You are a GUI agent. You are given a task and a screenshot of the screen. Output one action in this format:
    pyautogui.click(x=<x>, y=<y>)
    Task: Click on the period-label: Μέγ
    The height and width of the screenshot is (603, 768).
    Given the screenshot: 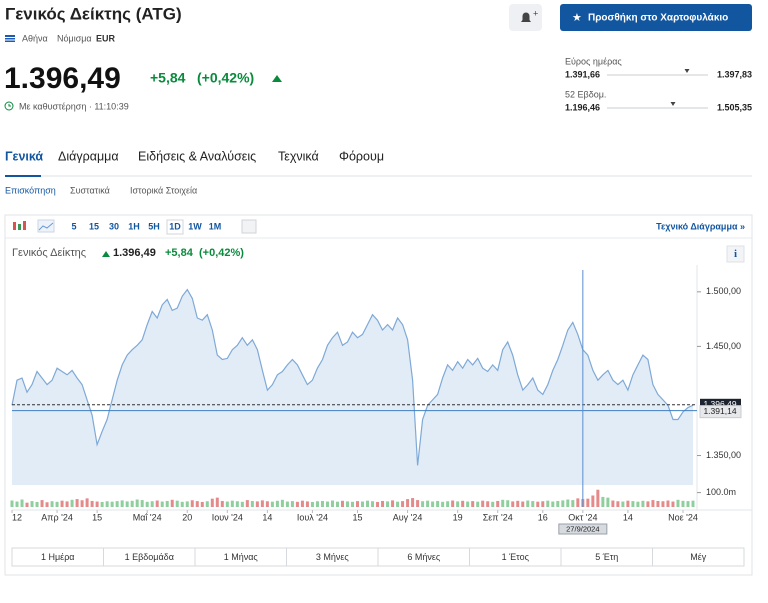 What is the action you would take?
    pyautogui.click(x=698, y=557)
    